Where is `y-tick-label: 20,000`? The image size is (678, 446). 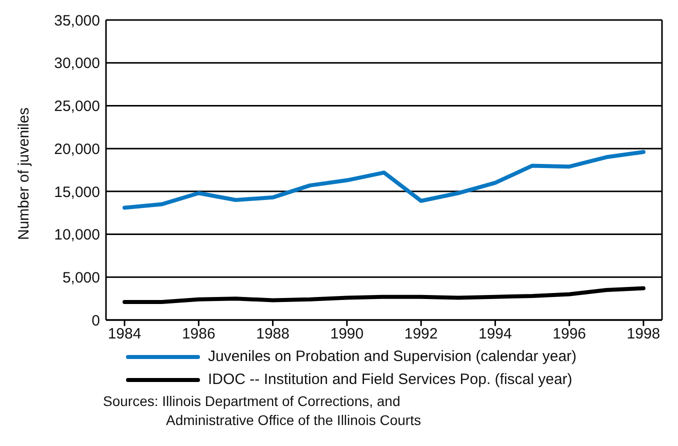
y-tick-label: 20,000 is located at coordinates (77, 149).